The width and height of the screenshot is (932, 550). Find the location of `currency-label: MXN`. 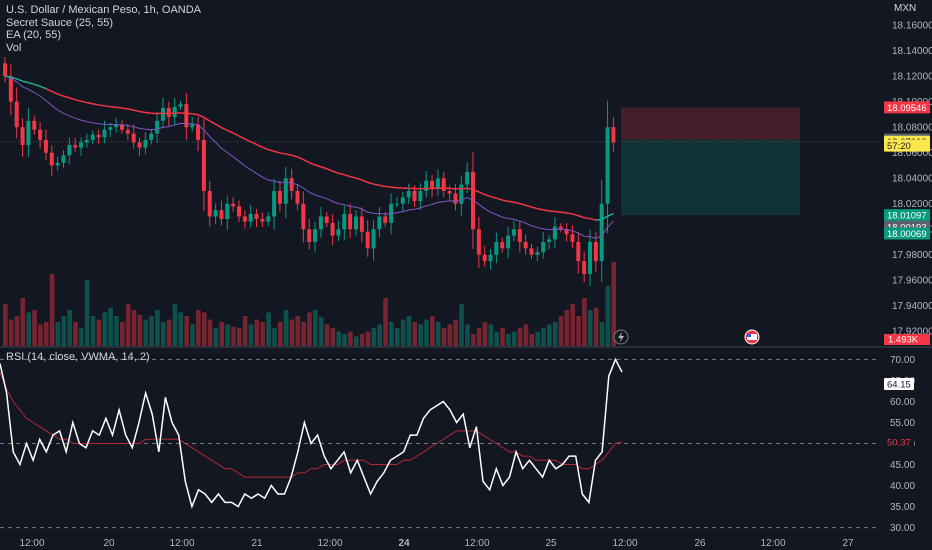

currency-label: MXN is located at coordinates (905, 8).